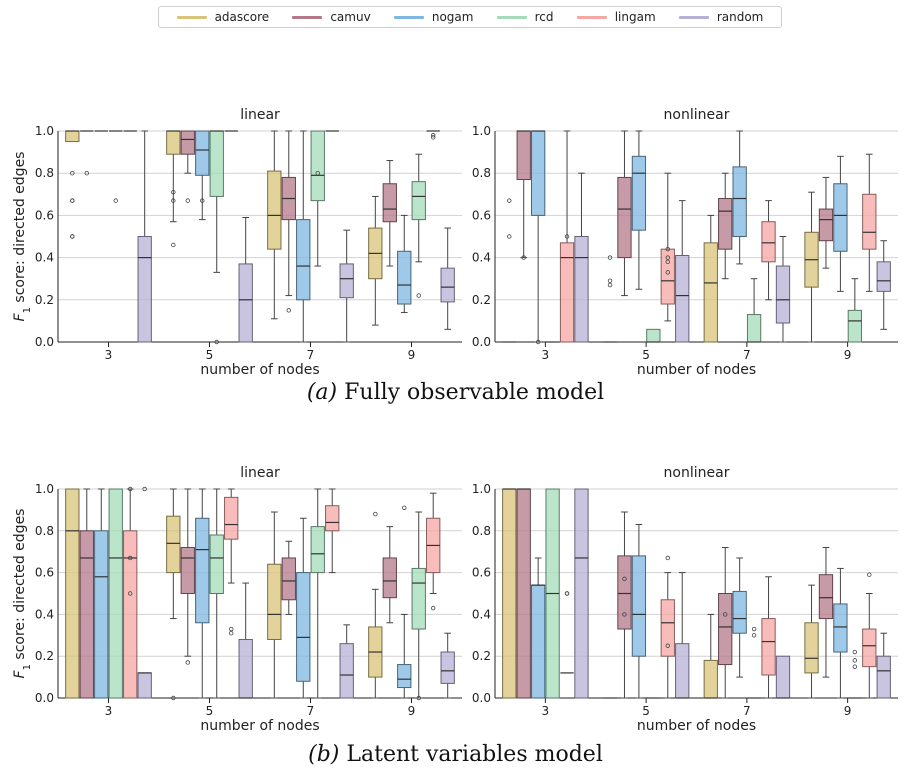 This screenshot has width=911, height=782. Describe the element at coordinates (616, 17) in the screenshot. I see `legend-item-lingam: lingam` at that location.